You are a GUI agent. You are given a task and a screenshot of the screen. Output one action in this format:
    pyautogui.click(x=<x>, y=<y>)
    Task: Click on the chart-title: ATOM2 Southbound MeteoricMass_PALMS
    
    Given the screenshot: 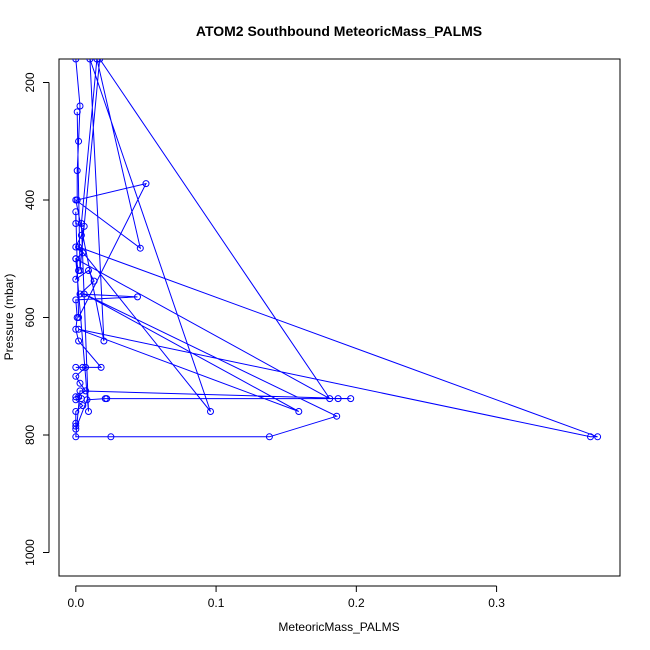 What is the action you would take?
    pyautogui.click(x=339, y=31)
    